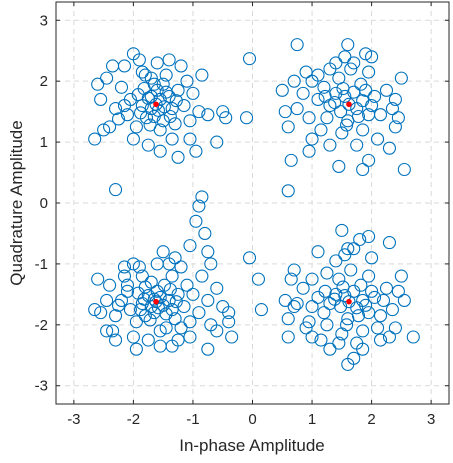 The height and width of the screenshot is (463, 453). I want to click on x-tick-label: 2, so click(371, 419).